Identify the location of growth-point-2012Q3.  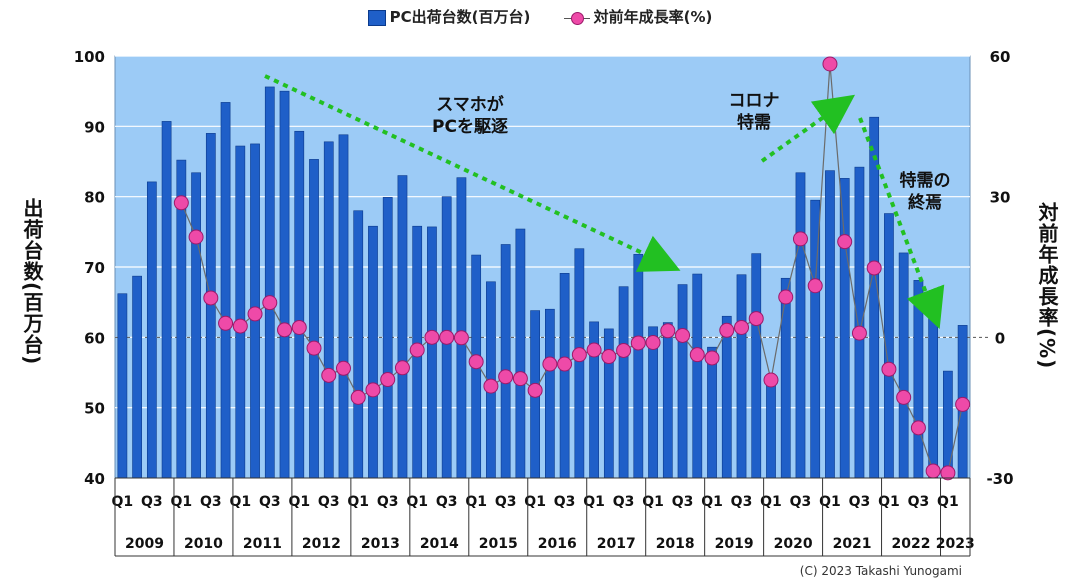
(329, 375).